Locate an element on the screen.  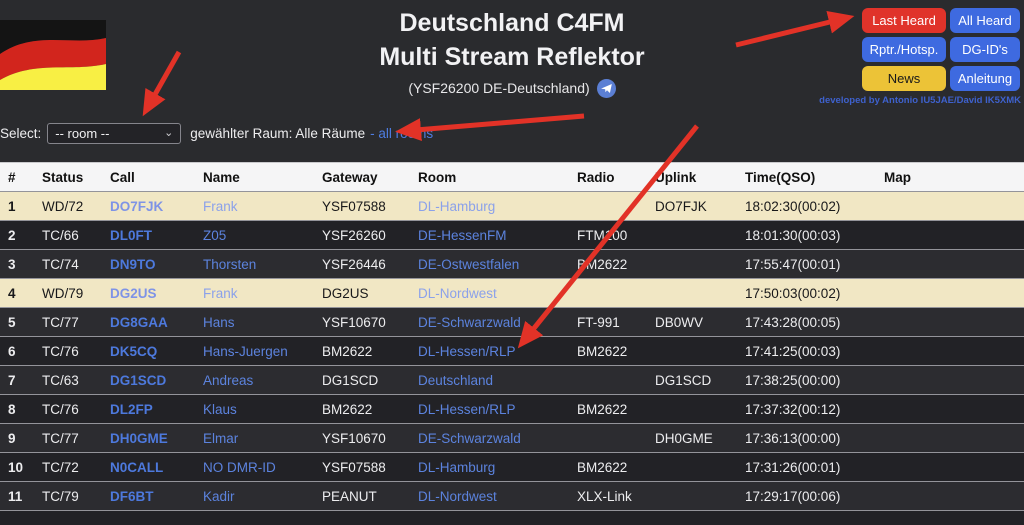
cell-gateway: DG2US is located at coordinates (345, 293).